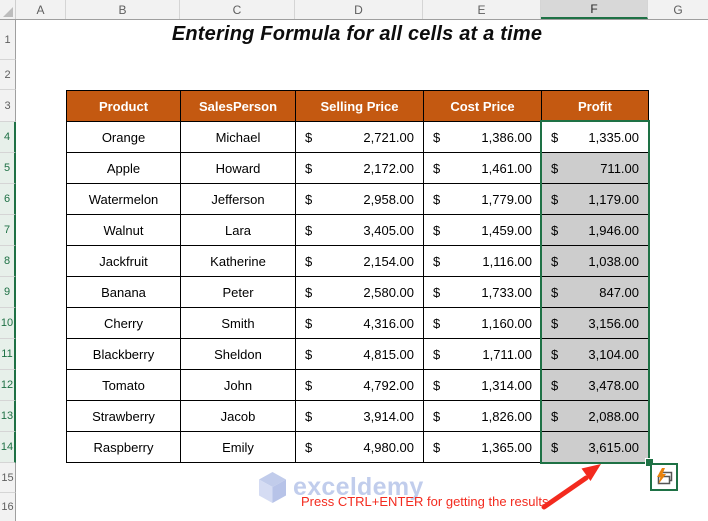  What do you see at coordinates (595, 261) in the screenshot?
I see `cell-profit: $ 1,038.00` at bounding box center [595, 261].